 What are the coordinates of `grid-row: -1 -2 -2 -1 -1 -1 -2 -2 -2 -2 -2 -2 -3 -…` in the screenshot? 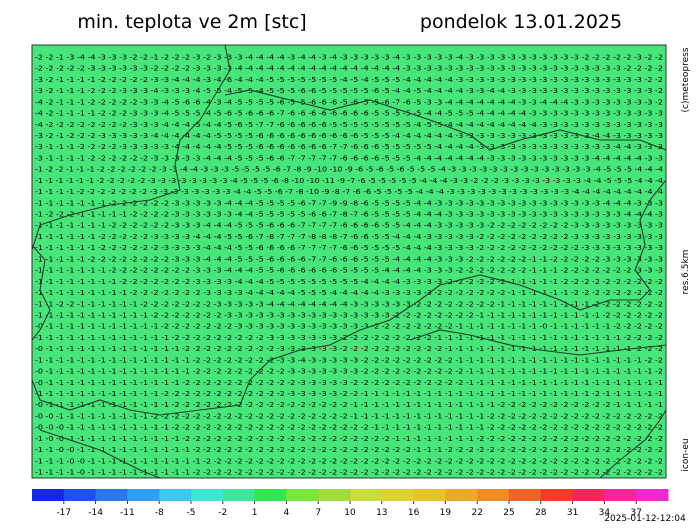 It's located at (349, 170).